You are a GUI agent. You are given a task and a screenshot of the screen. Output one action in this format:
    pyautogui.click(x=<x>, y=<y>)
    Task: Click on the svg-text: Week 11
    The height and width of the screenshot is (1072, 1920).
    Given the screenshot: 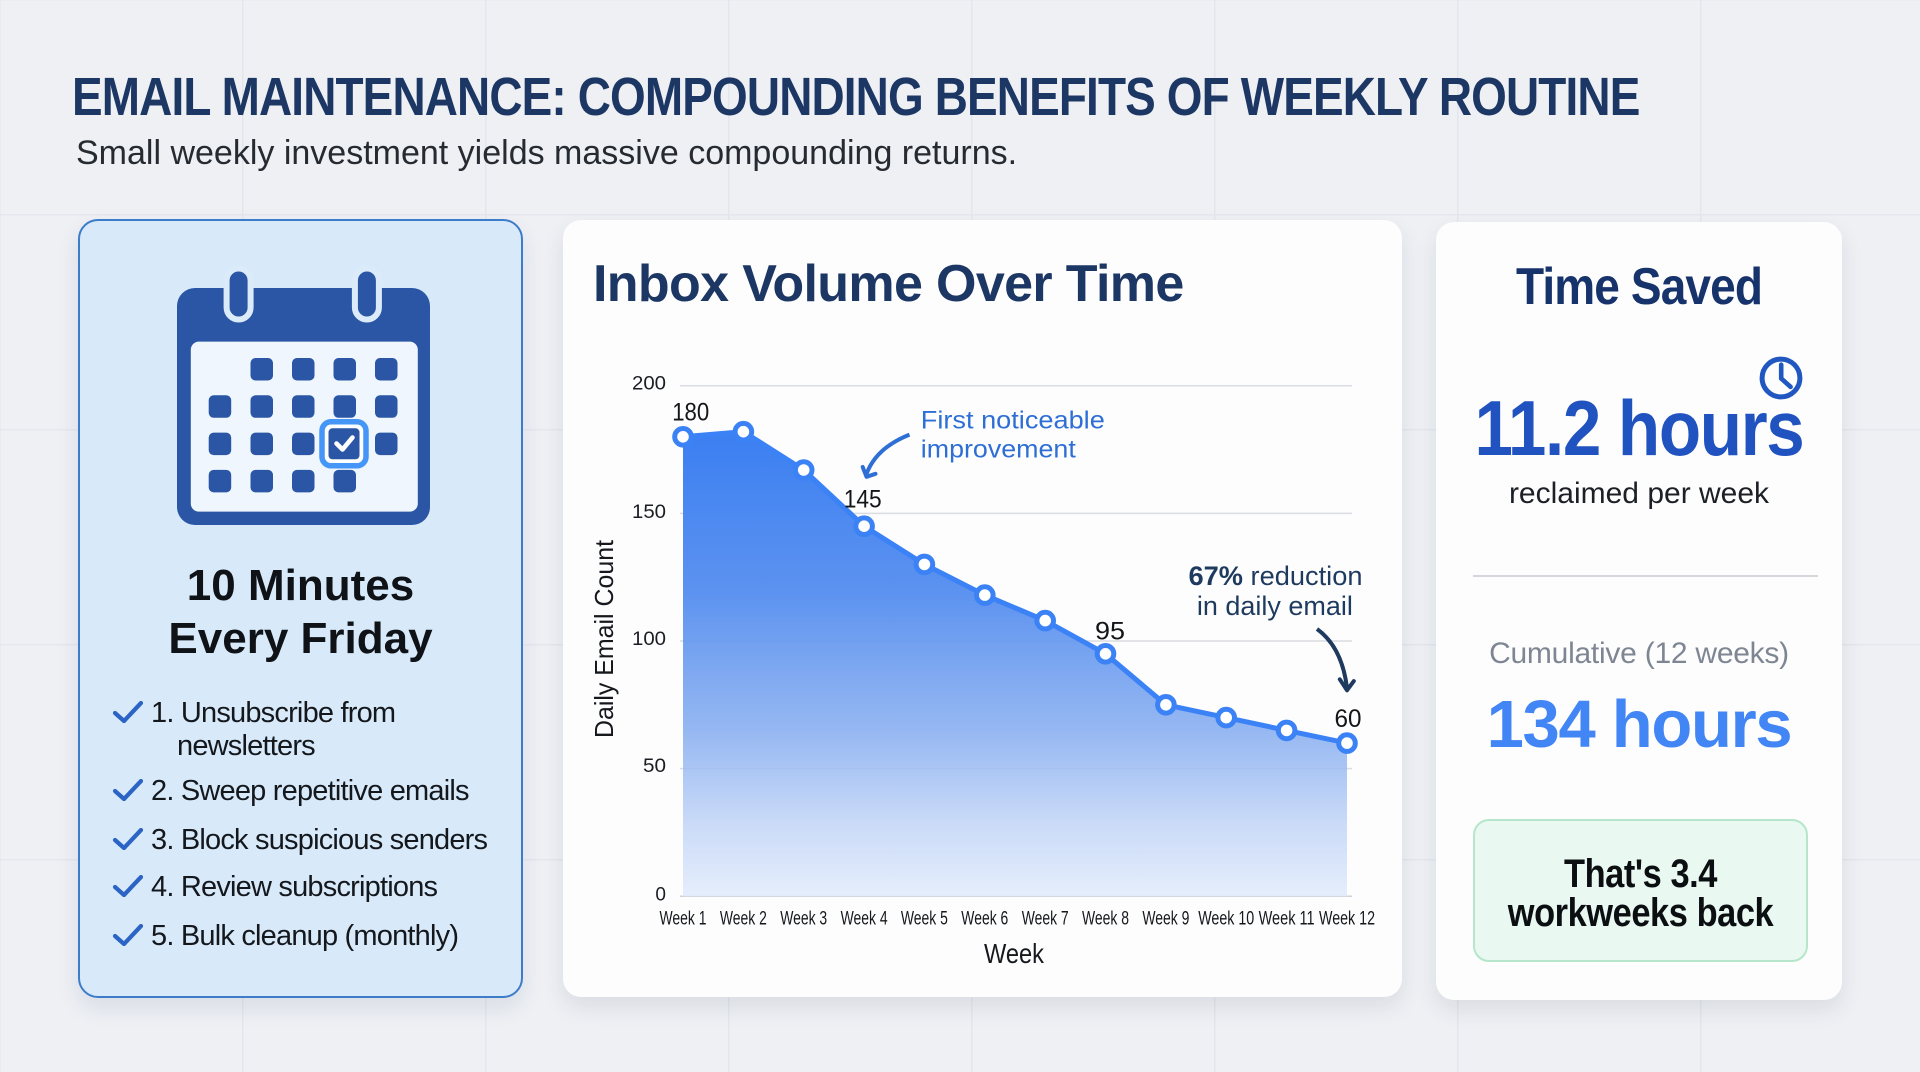 What is the action you would take?
    pyautogui.click(x=1287, y=919)
    